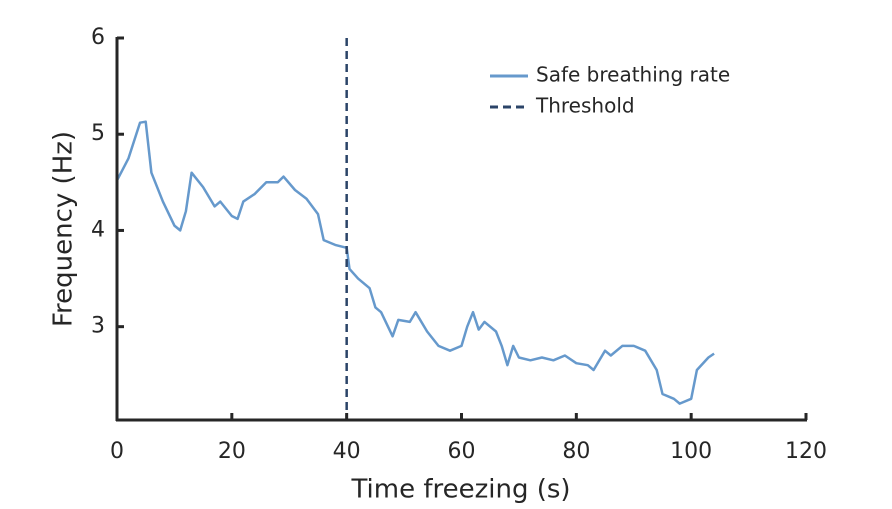 The width and height of the screenshot is (892, 509). What do you see at coordinates (98, 326) in the screenshot?
I see `y-tick-label: 3` at bounding box center [98, 326].